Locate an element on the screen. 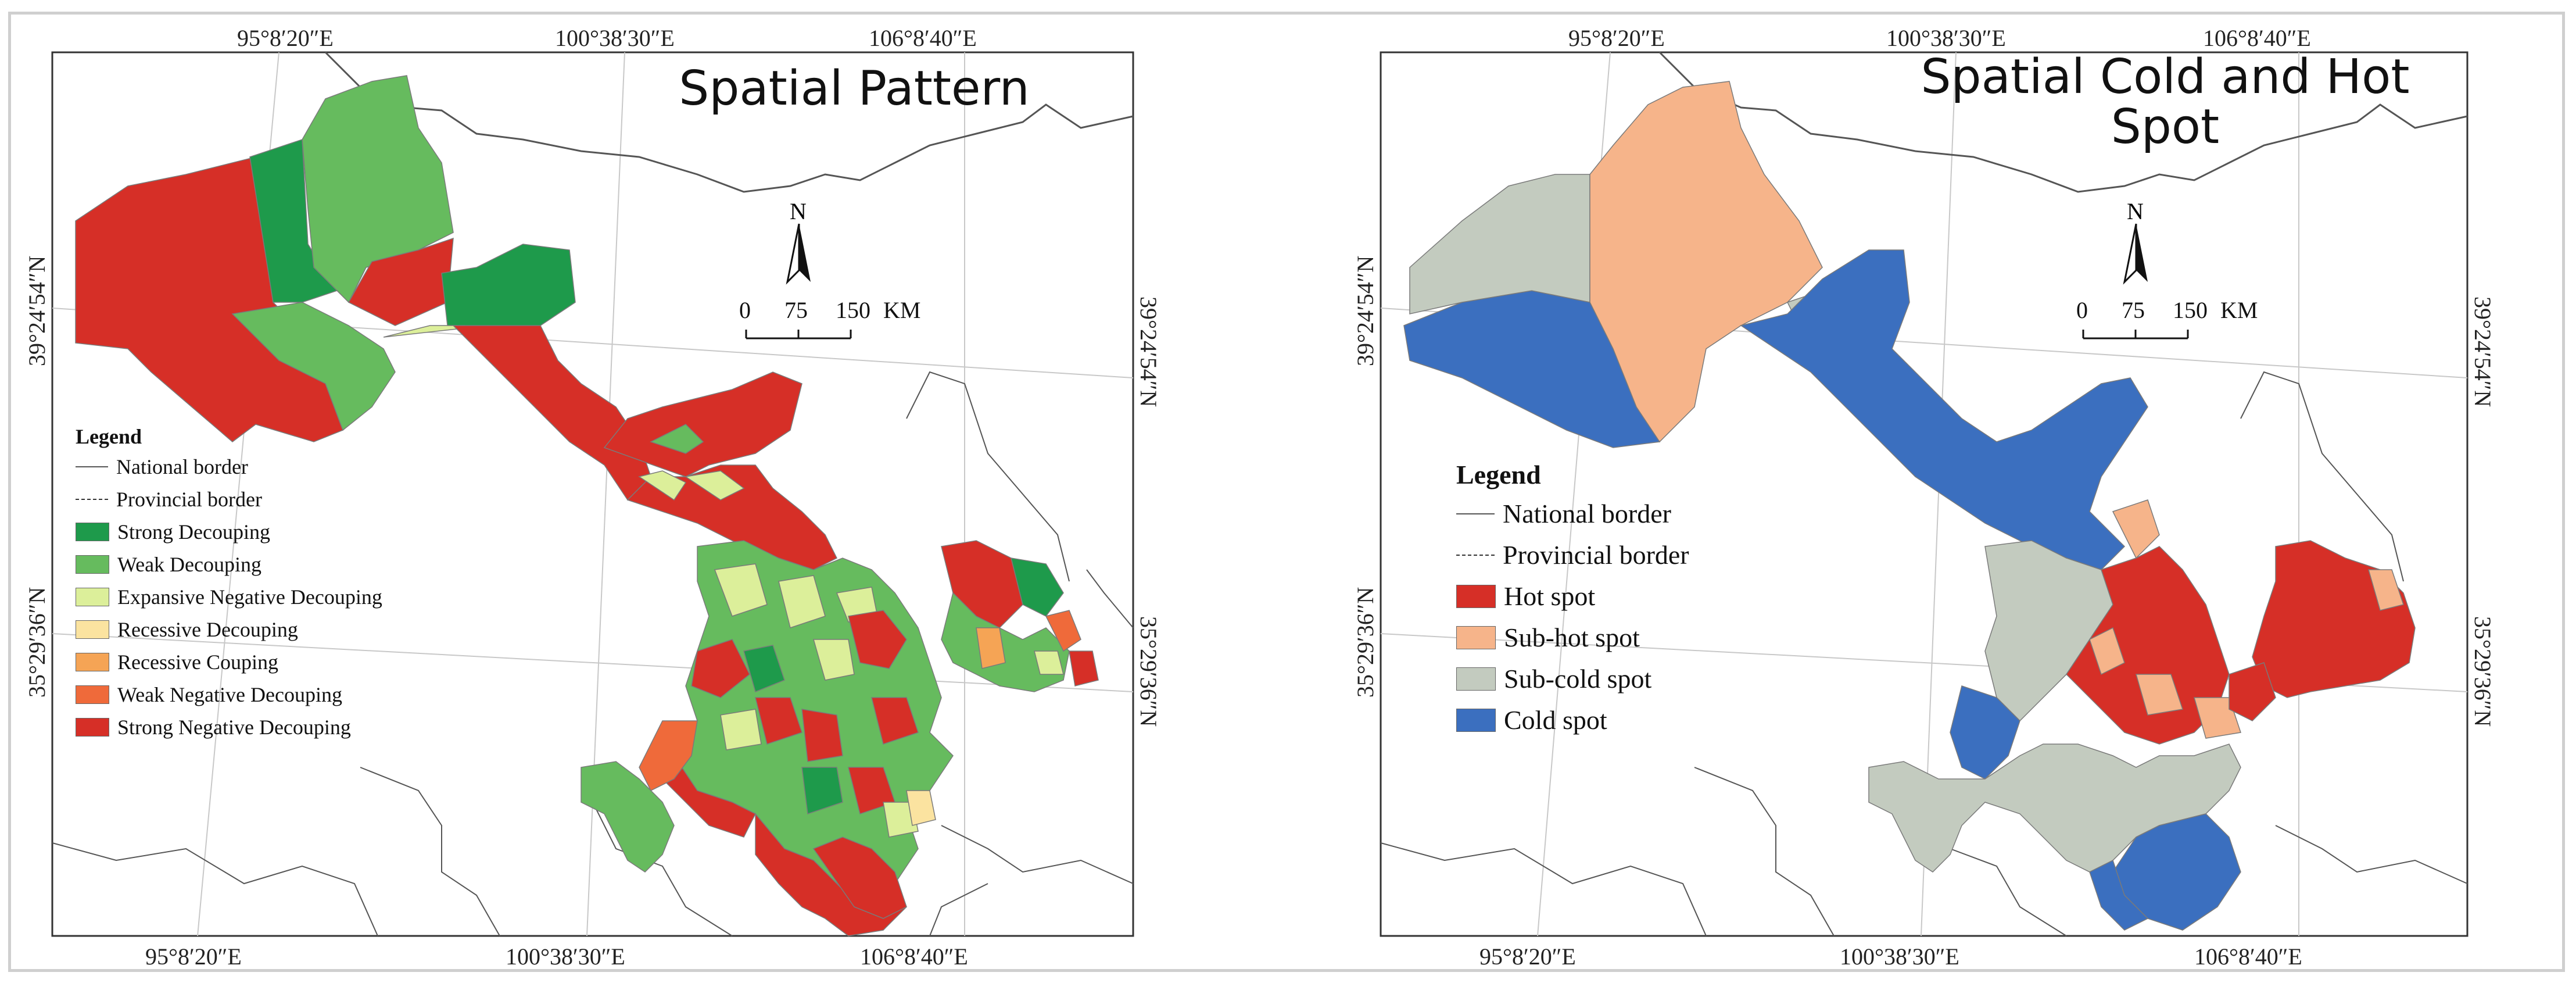 The width and height of the screenshot is (2576, 983). top-lon-label-1: 95°8′20″E is located at coordinates (285, 38).